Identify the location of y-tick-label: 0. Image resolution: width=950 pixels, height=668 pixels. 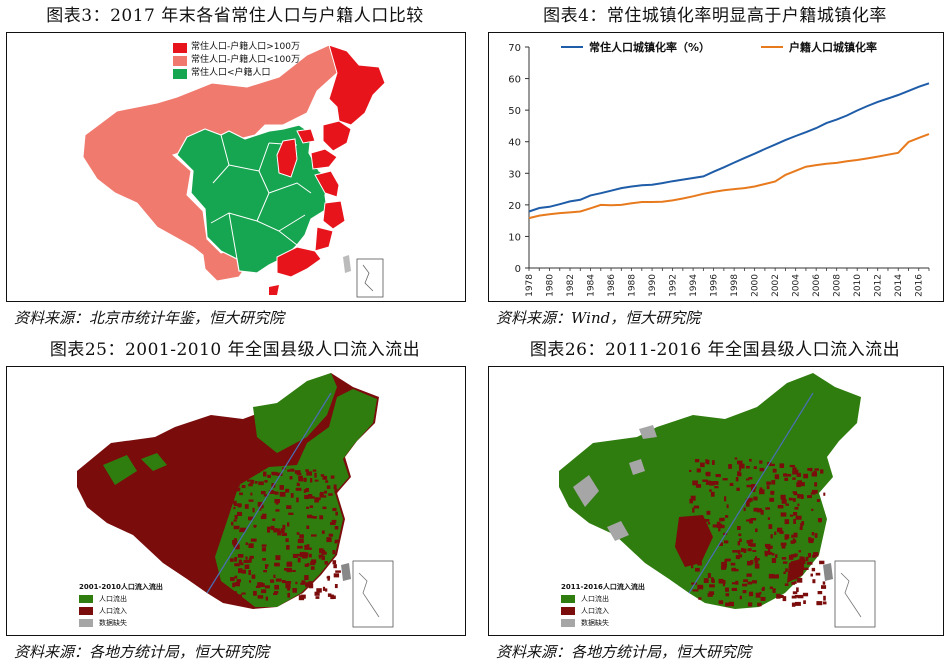
(518, 269).